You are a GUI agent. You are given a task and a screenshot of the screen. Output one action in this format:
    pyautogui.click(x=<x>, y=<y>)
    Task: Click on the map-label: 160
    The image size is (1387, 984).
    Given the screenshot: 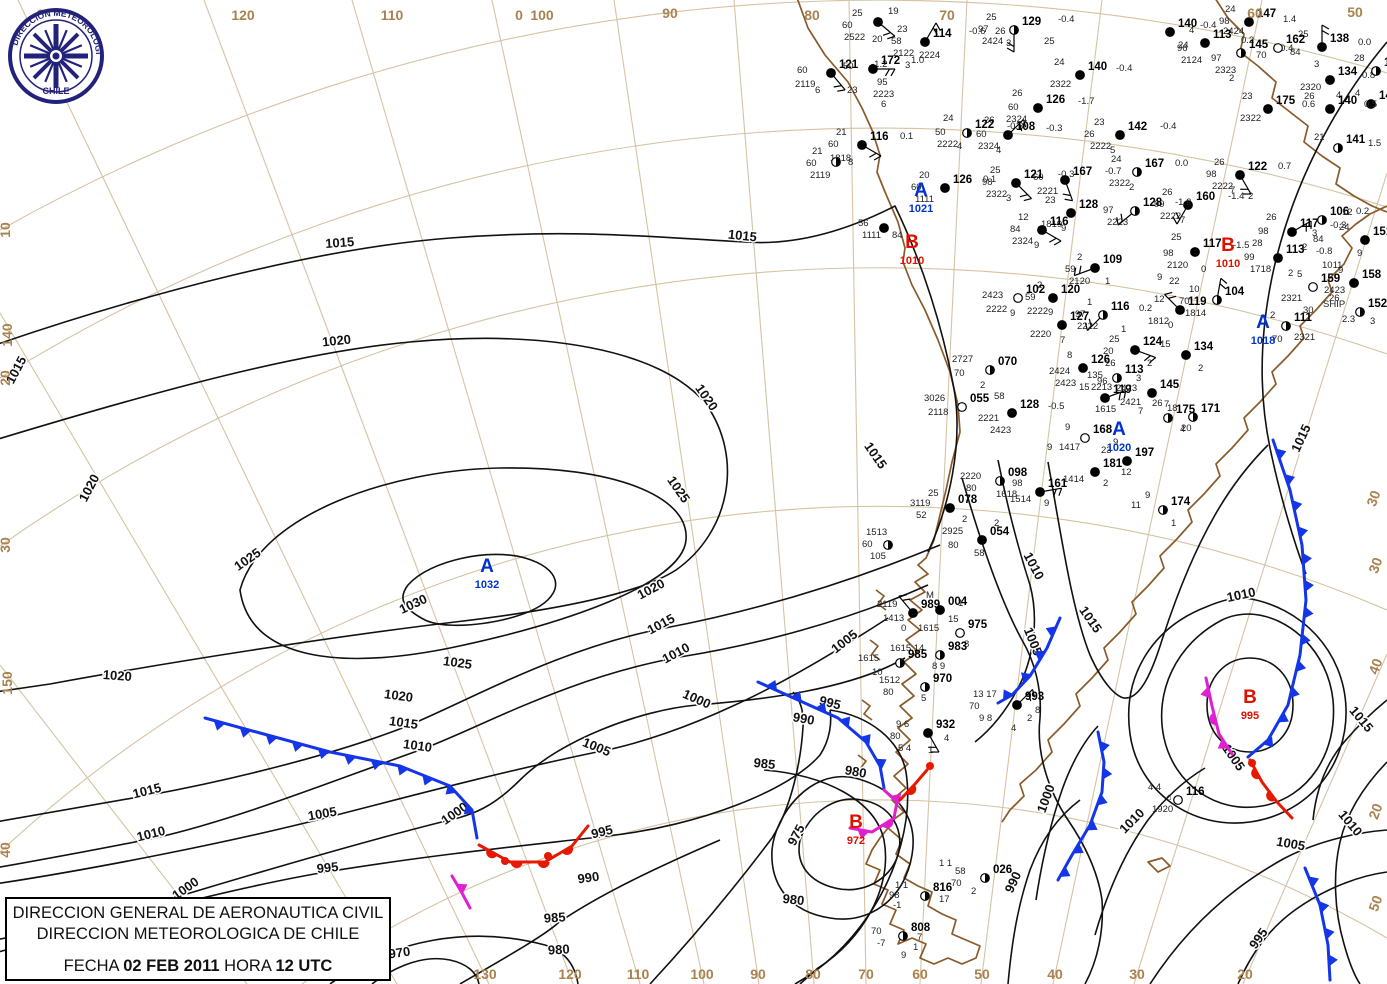 What is the action you would take?
    pyautogui.click(x=1205, y=197)
    